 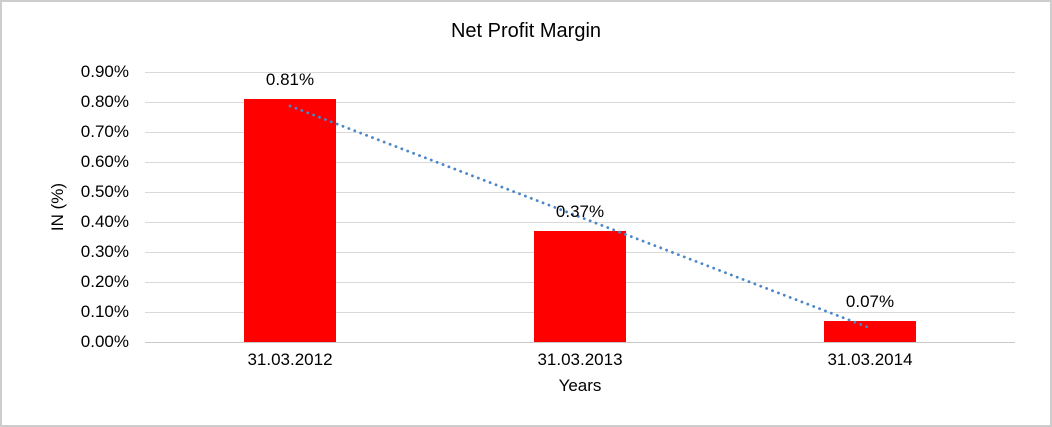 I want to click on y-tick-label: 0.90%, so click(x=104, y=71).